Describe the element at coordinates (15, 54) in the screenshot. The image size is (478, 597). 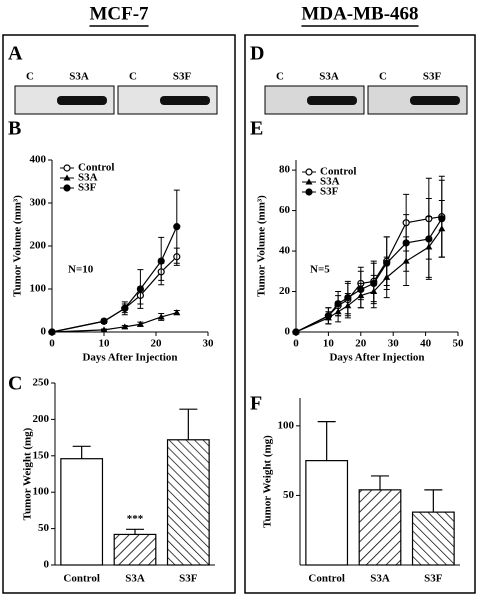
I see `panel-letter: A` at that location.